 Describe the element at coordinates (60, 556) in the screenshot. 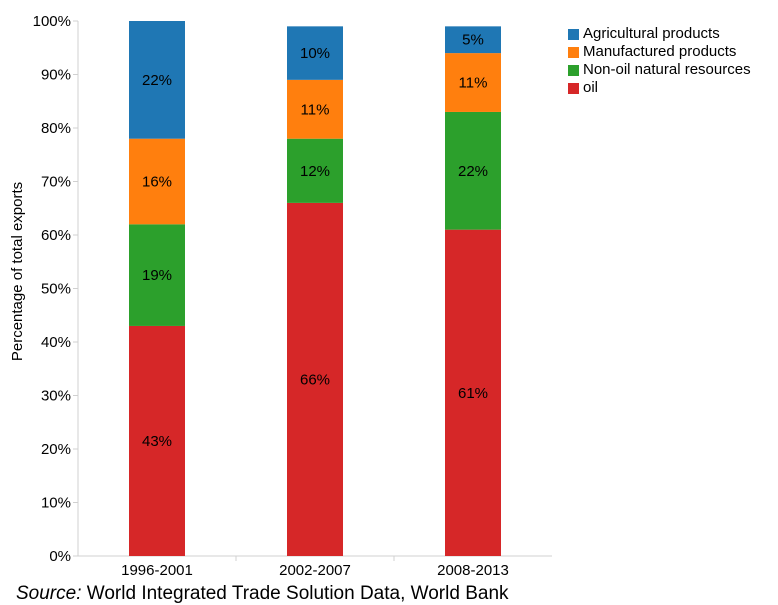

I see `y-tick-label: 0%` at that location.